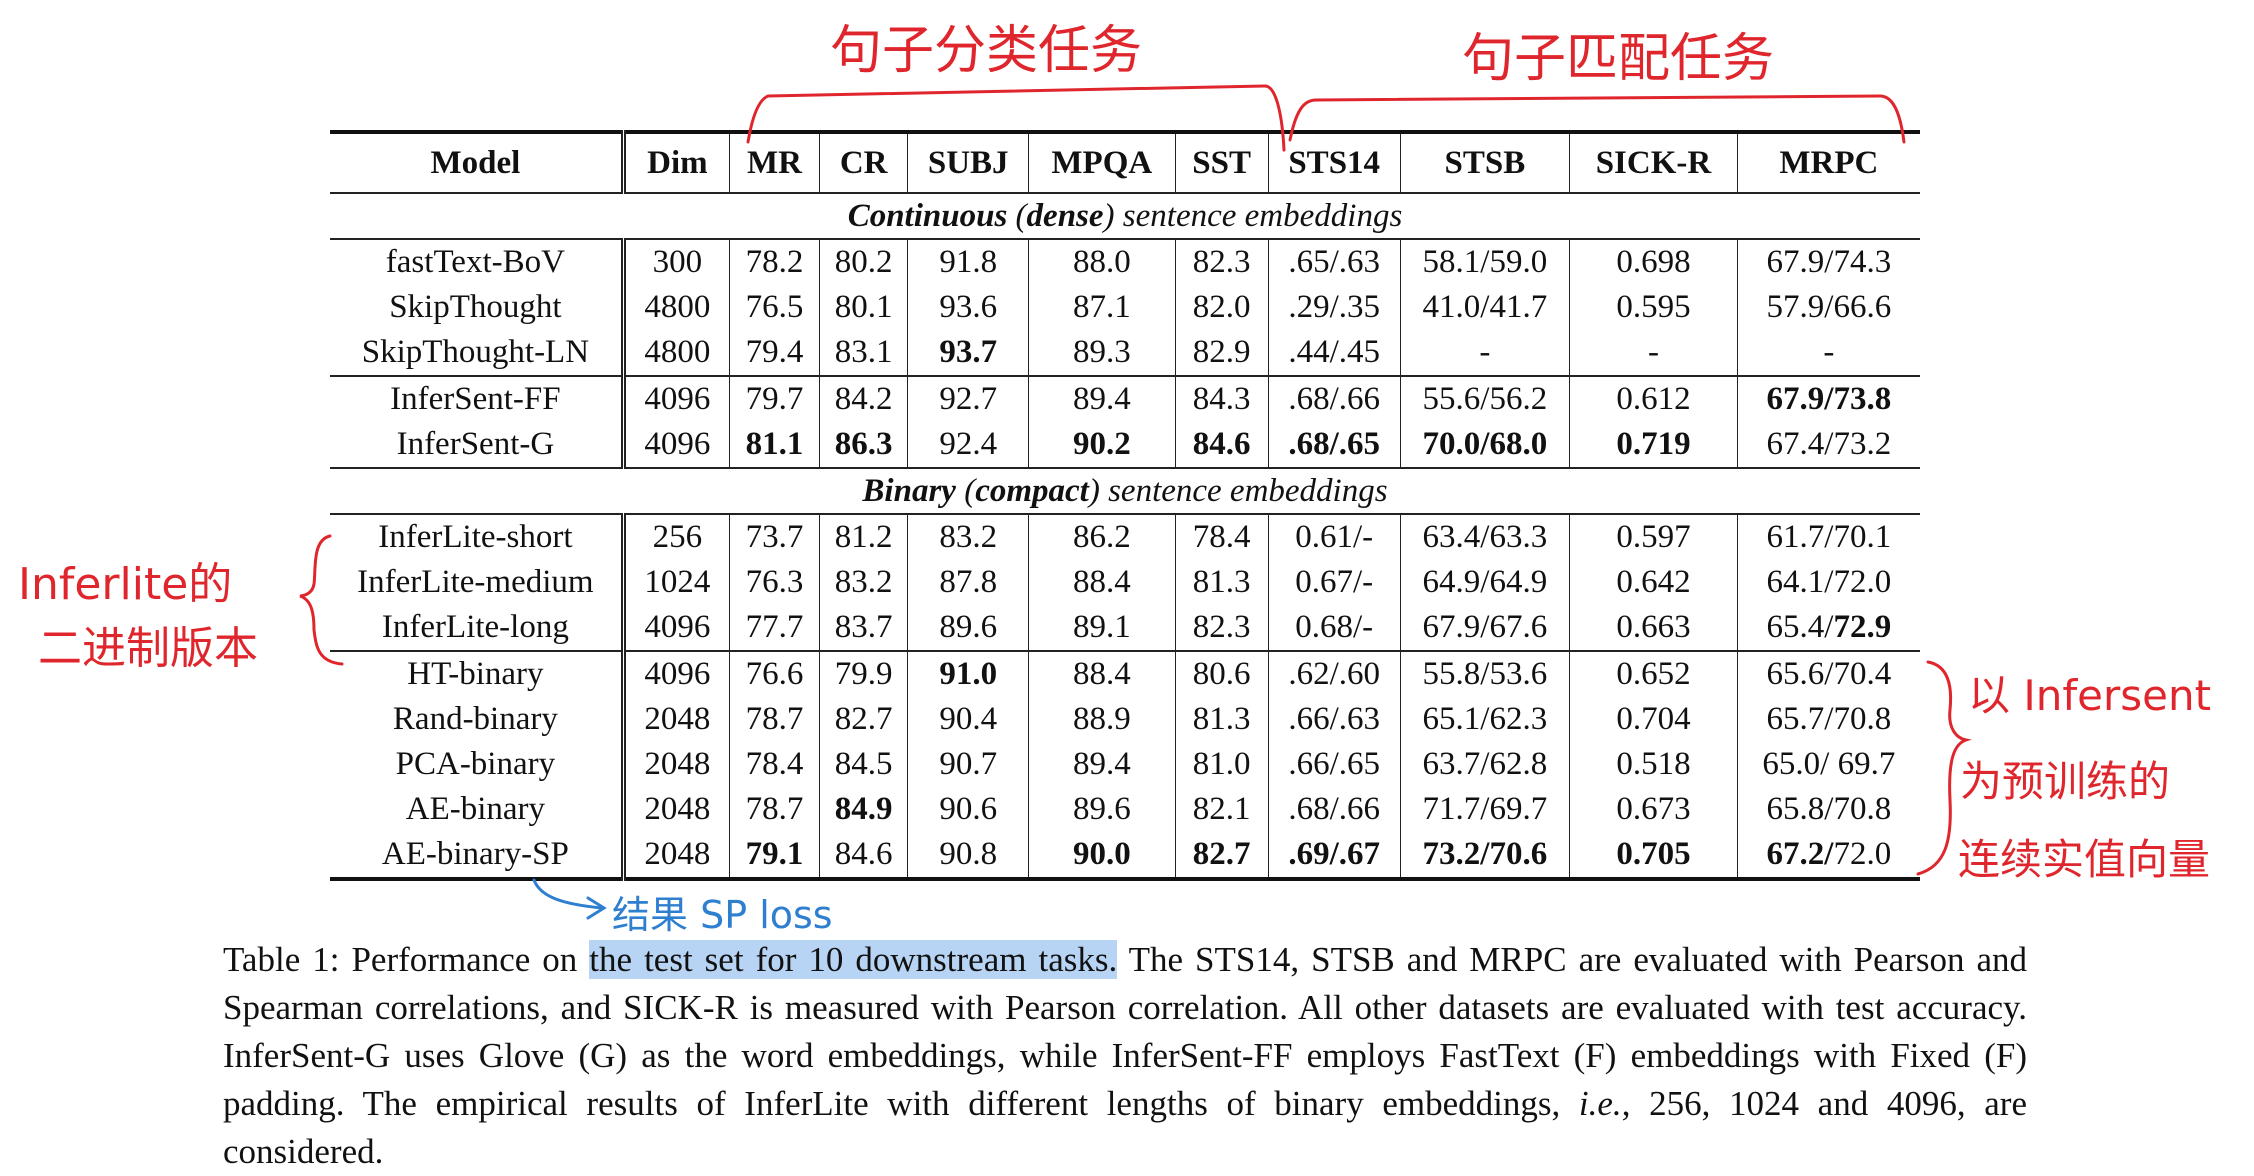 Image resolution: width=2254 pixels, height=1176 pixels. I want to click on cell-cr: 79.9, so click(863, 674).